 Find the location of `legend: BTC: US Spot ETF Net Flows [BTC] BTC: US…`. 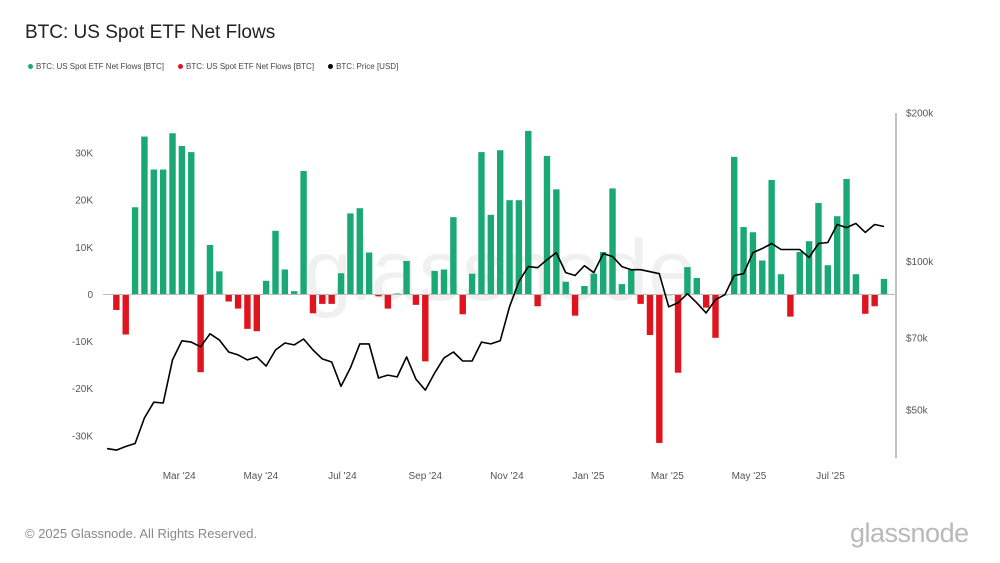

legend: BTC: US Spot ETF Net Flows [BTC] BTC: US… is located at coordinates (213, 66).